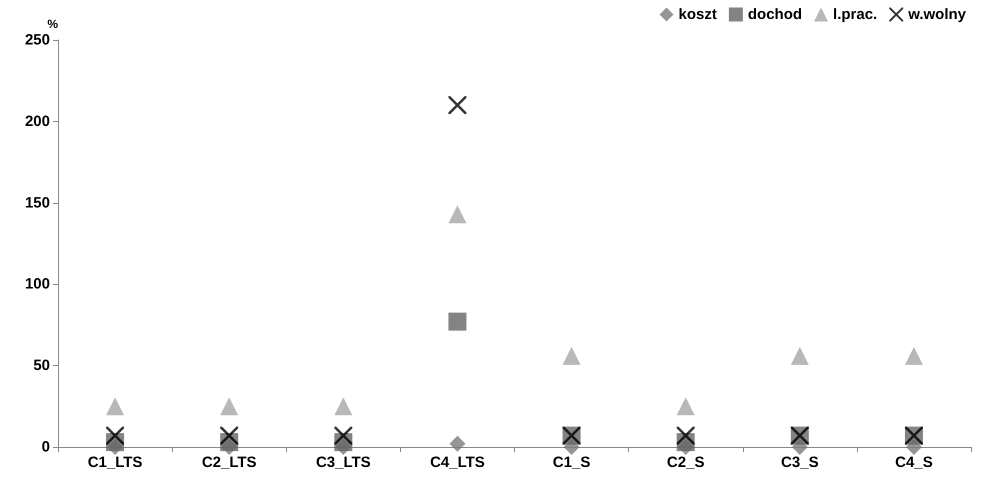 Image resolution: width=981 pixels, height=487 pixels. What do you see at coordinates (914, 462) in the screenshot?
I see `x-tick-label: C4_S` at bounding box center [914, 462].